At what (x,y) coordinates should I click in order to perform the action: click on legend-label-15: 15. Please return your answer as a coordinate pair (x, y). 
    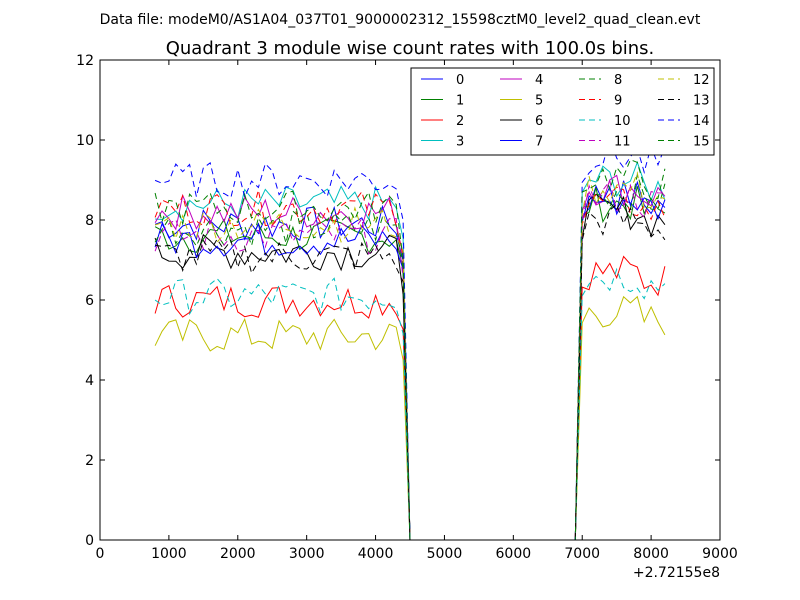
    Looking at the image, I should click on (701, 142).